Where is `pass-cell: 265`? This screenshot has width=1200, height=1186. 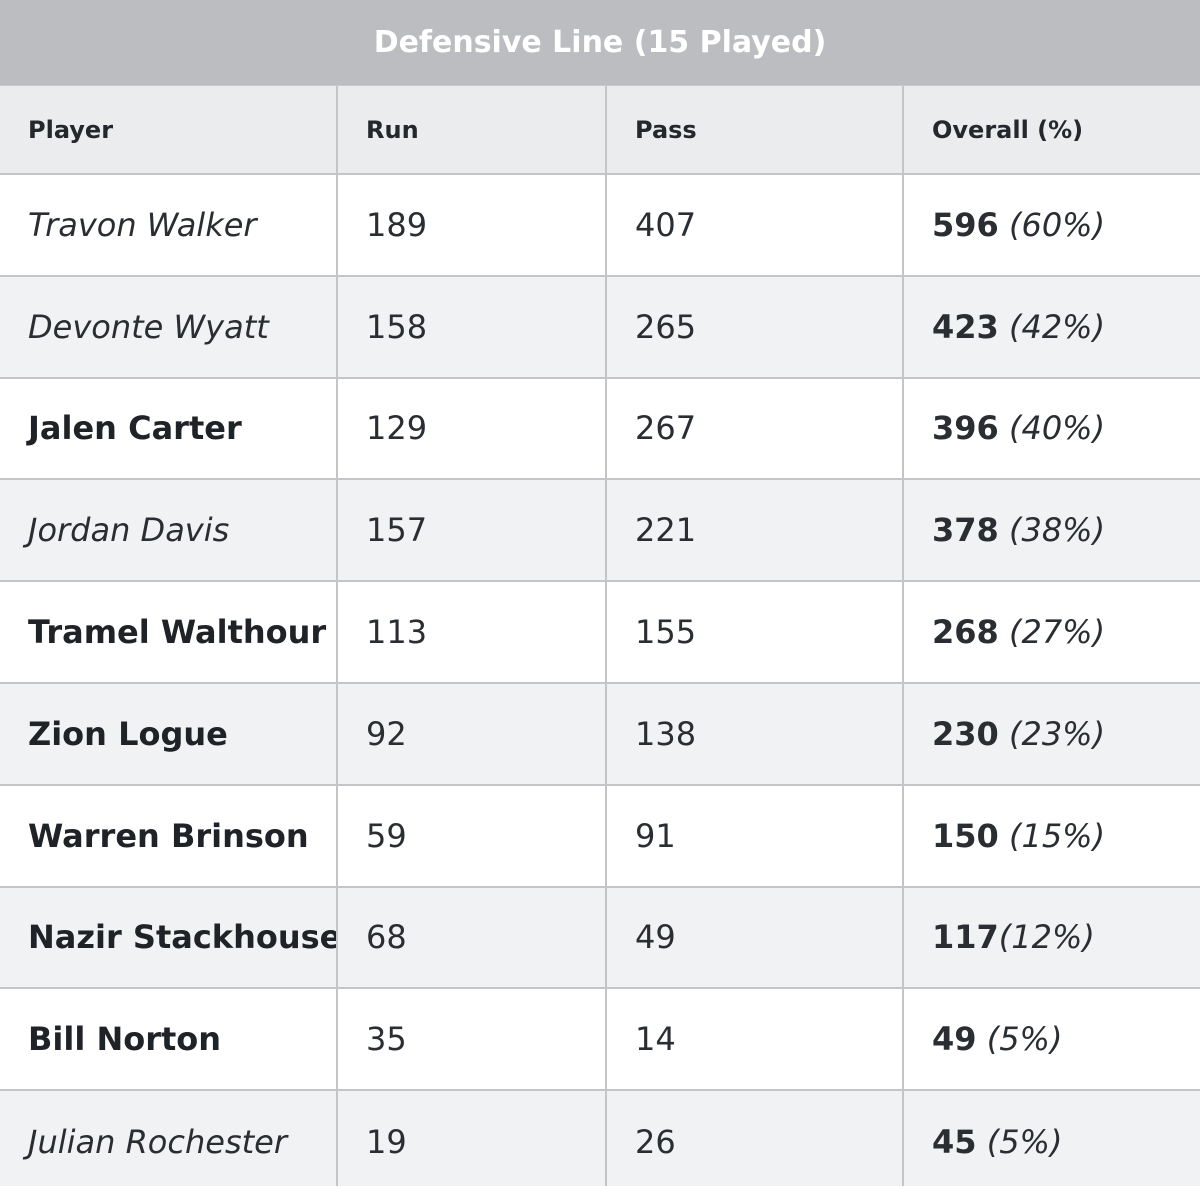
pass-cell: 265 is located at coordinates (754, 326).